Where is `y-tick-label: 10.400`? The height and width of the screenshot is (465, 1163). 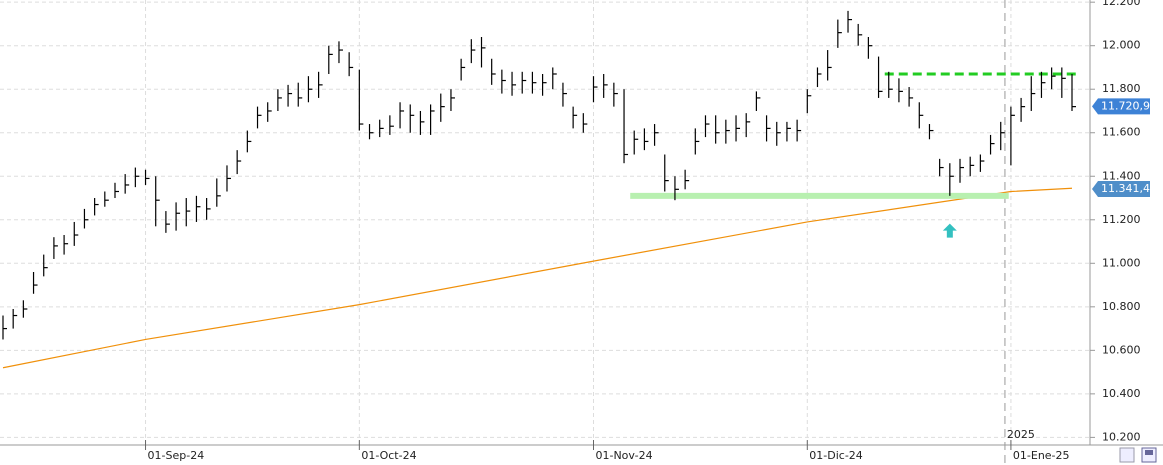 y-tick-label: 10.400 is located at coordinates (1121, 393).